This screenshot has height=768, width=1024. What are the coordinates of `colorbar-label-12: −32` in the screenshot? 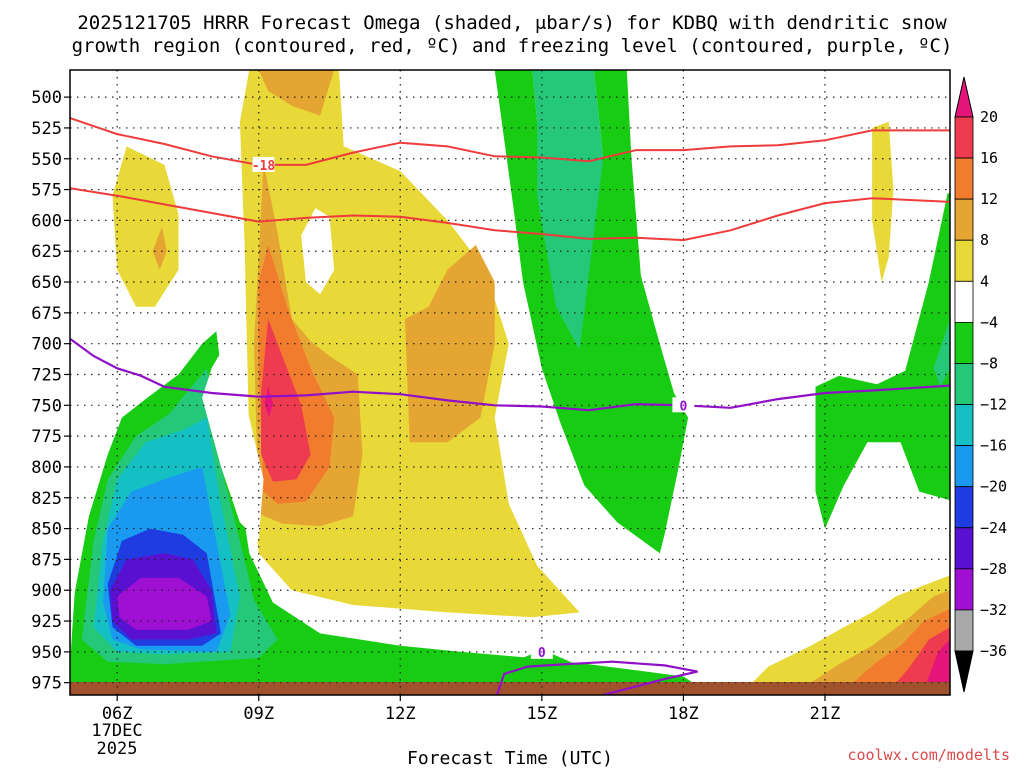 It's located at (993, 610).